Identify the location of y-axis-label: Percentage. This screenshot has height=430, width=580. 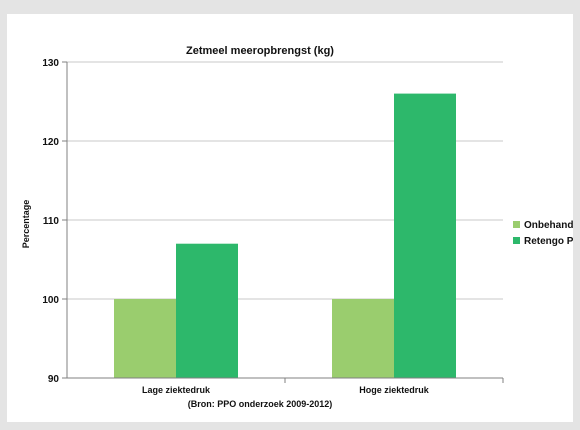
(26, 224).